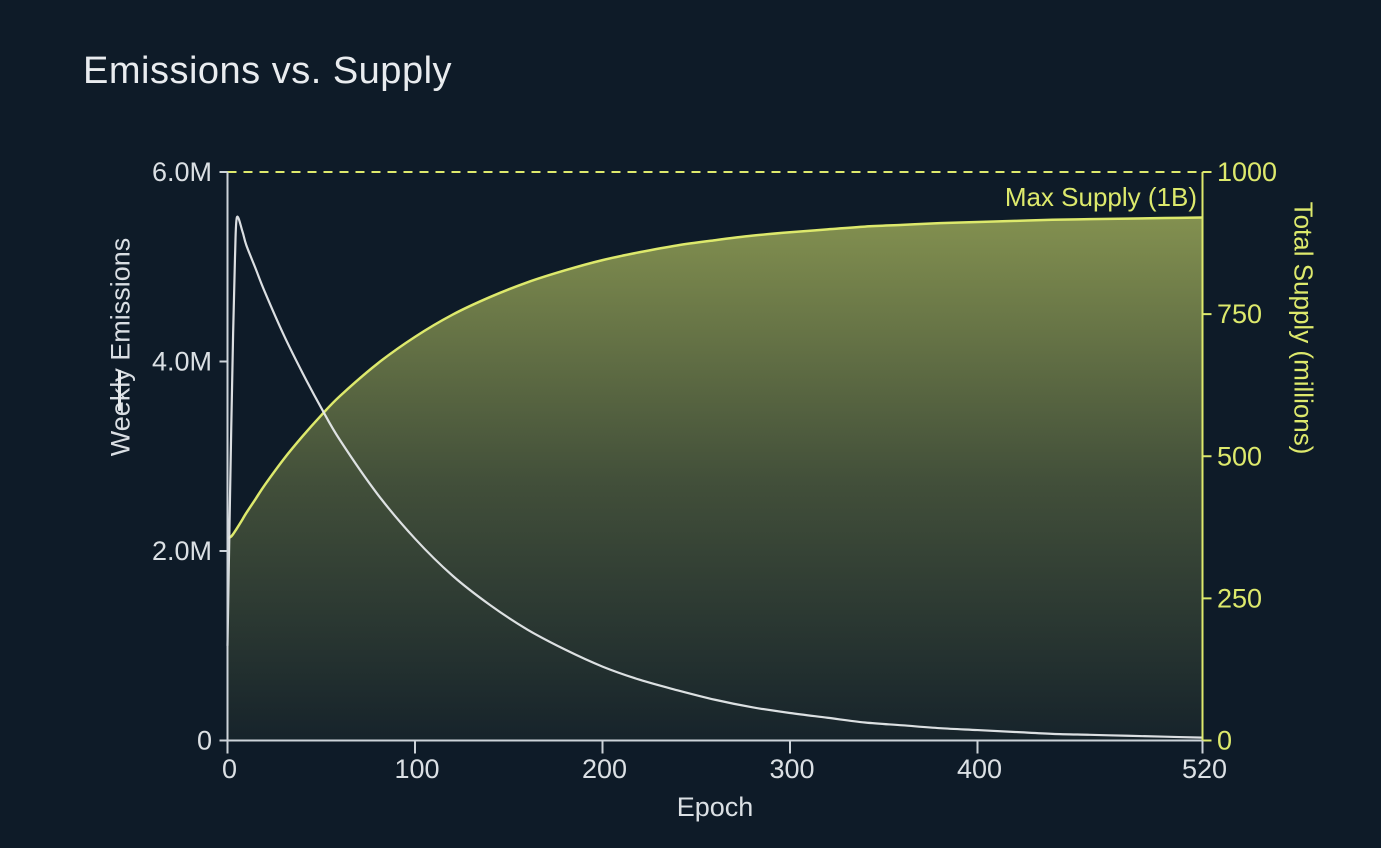 The height and width of the screenshot is (848, 1381). Describe the element at coordinates (119, 390) in the screenshot. I see `stray-caret-mark` at that location.